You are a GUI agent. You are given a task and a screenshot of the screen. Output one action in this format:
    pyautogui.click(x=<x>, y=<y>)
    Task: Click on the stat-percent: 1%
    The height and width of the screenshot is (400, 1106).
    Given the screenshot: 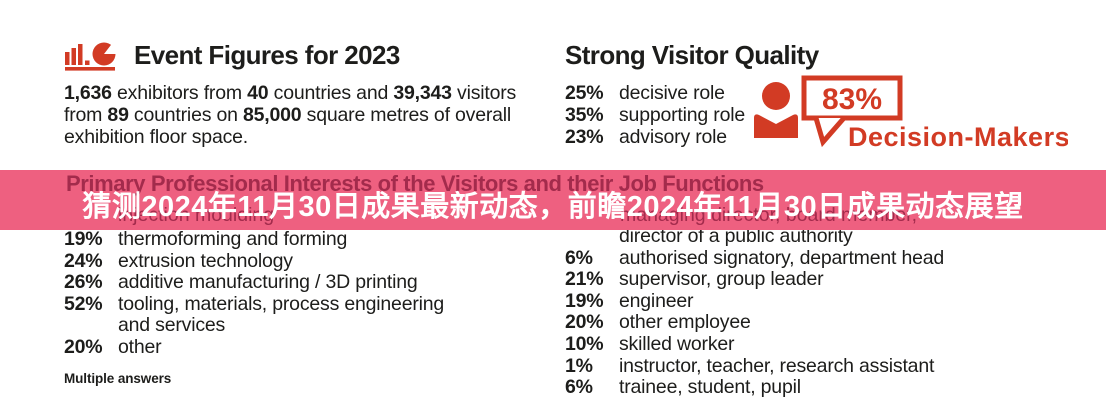 What is the action you would take?
    pyautogui.click(x=579, y=365)
    